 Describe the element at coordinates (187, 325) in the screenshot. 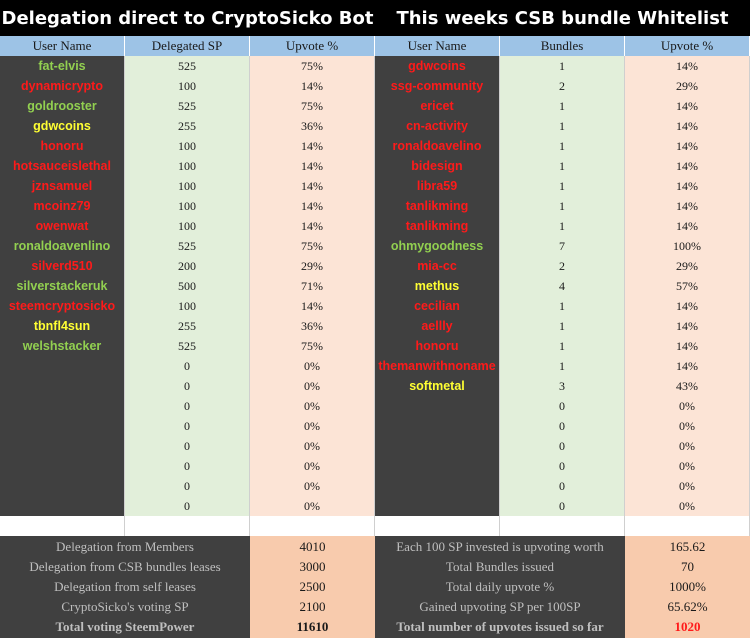

I see `delegated-sp-cell: 255` at that location.